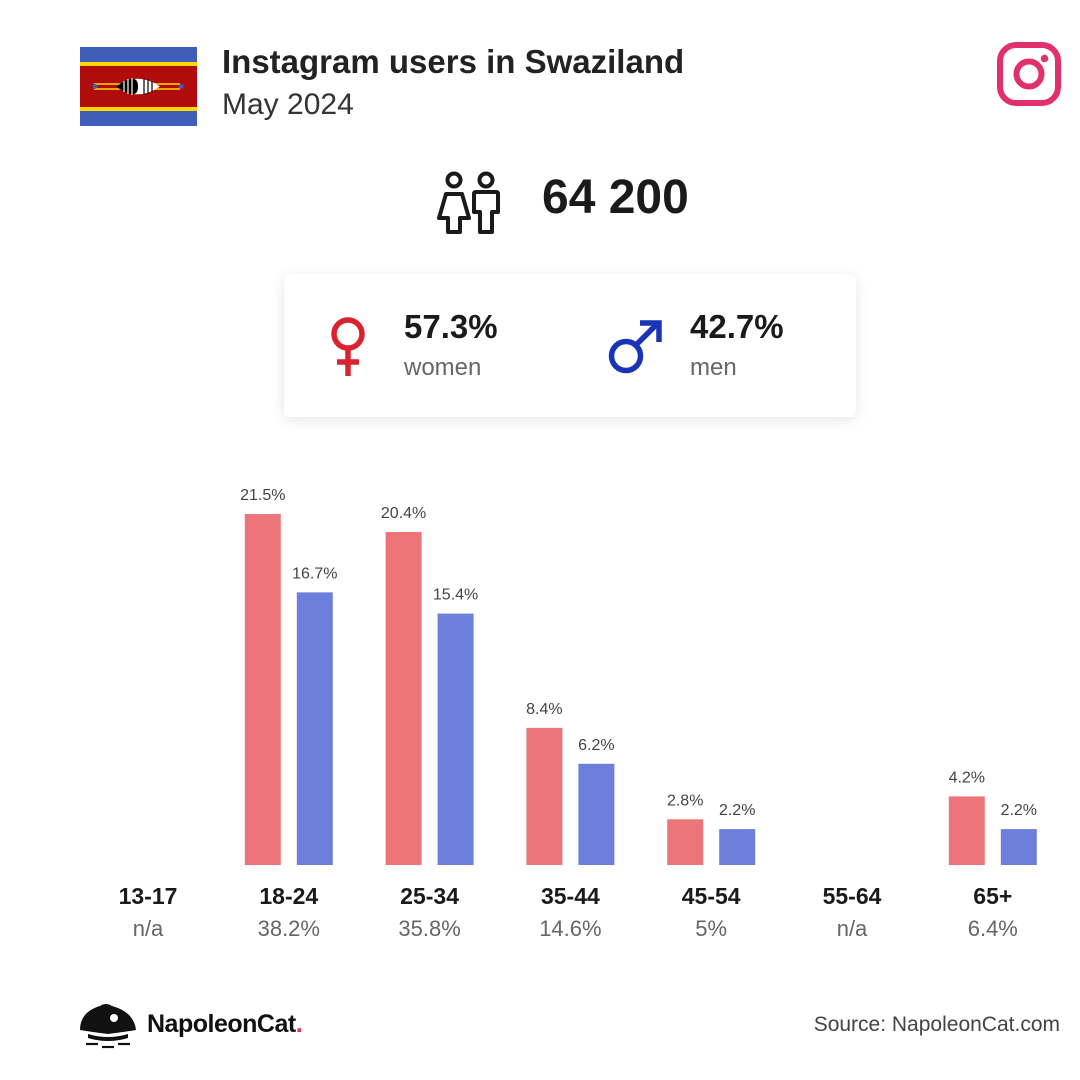  What do you see at coordinates (1029, 74) in the screenshot?
I see `instagram-icon` at bounding box center [1029, 74].